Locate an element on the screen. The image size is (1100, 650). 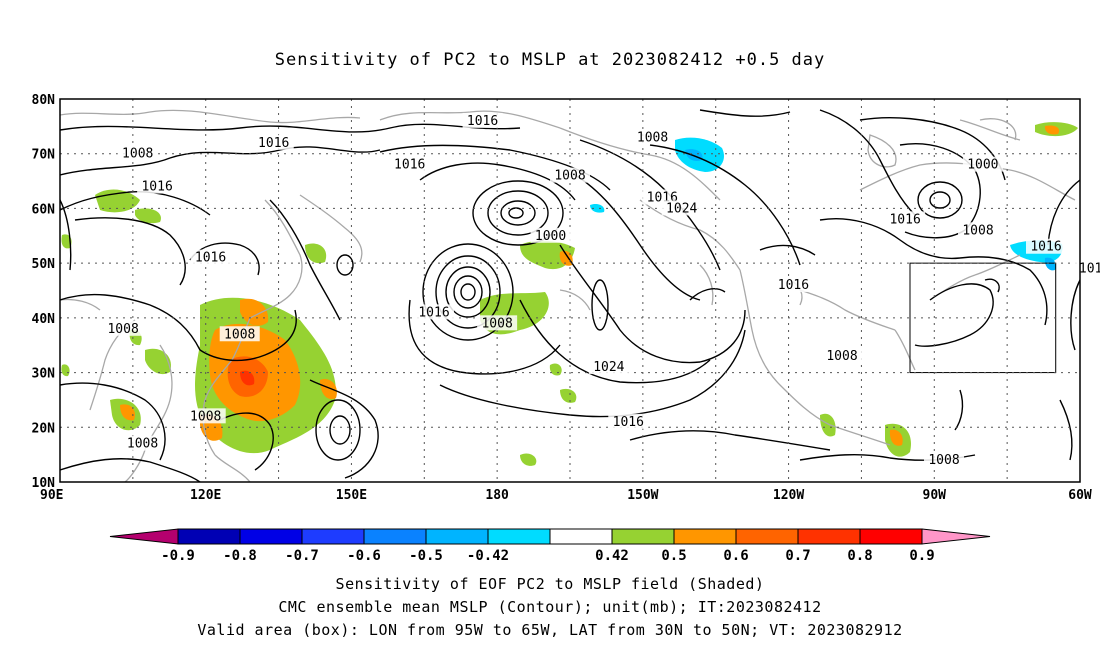
colorbar-min-arrow is located at coordinates (144, 536).